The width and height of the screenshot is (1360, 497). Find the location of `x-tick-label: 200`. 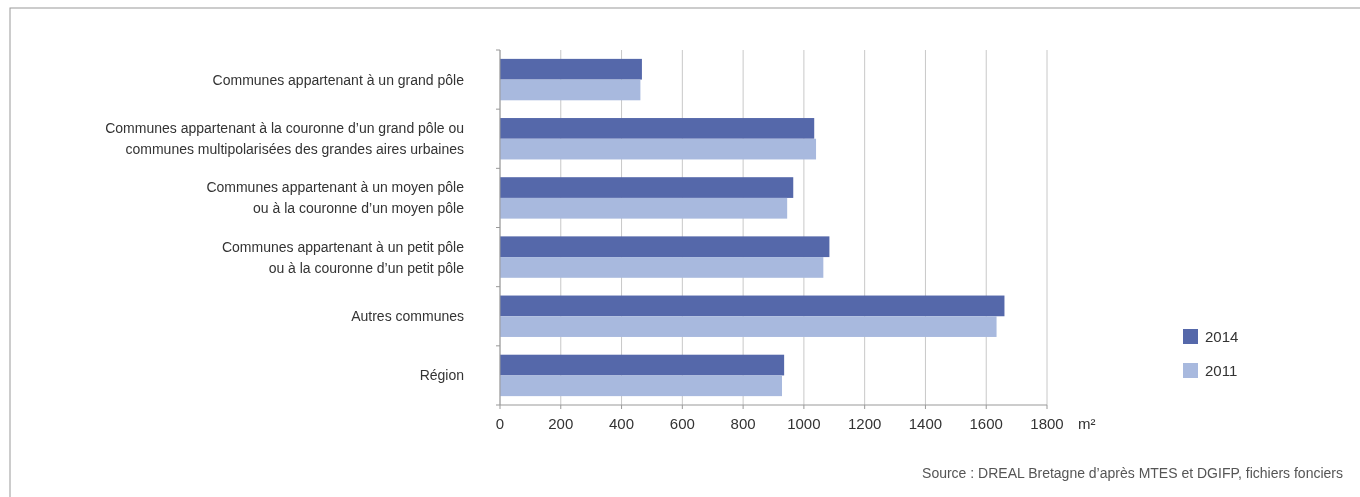

x-tick-label: 200 is located at coordinates (561, 423).